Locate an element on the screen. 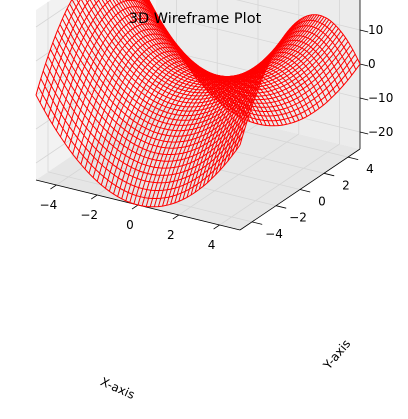 This screenshot has height=419, width=408. y-tick-label: 2 is located at coordinates (346, 185).